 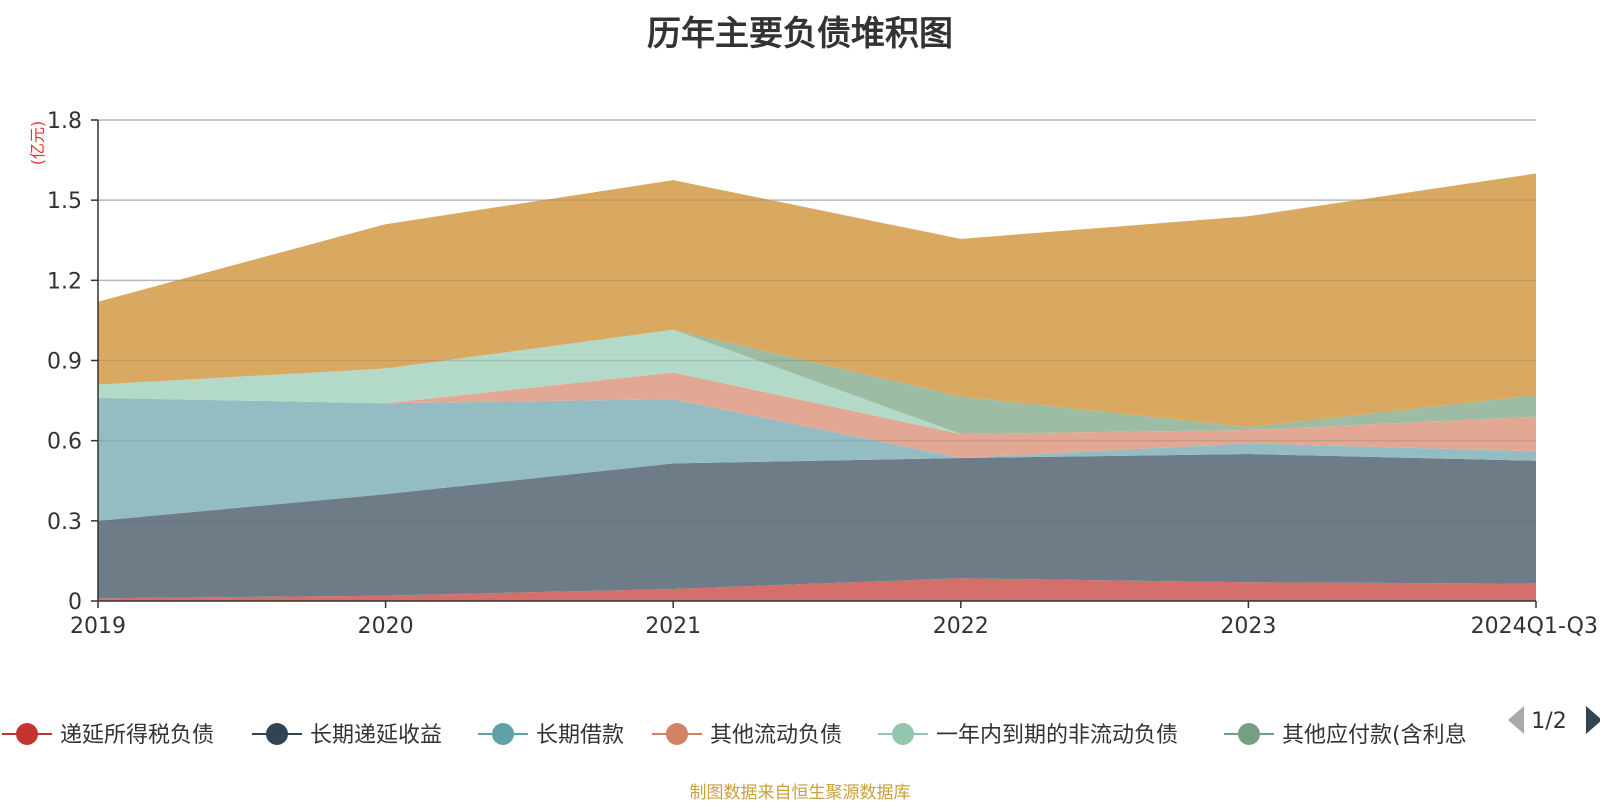 What do you see at coordinates (75, 602) in the screenshot?
I see `y-tick-label-0: 0` at bounding box center [75, 602].